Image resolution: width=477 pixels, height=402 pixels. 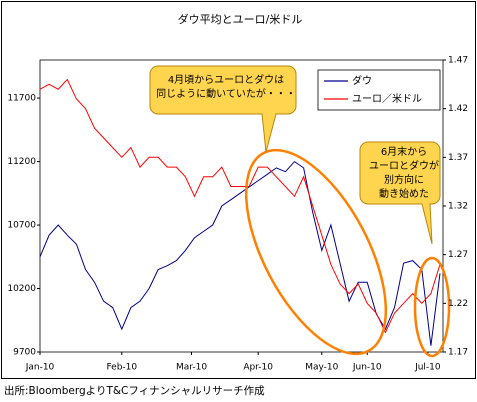 I want to click on y2-tick-label: 1.32, so click(x=458, y=207).